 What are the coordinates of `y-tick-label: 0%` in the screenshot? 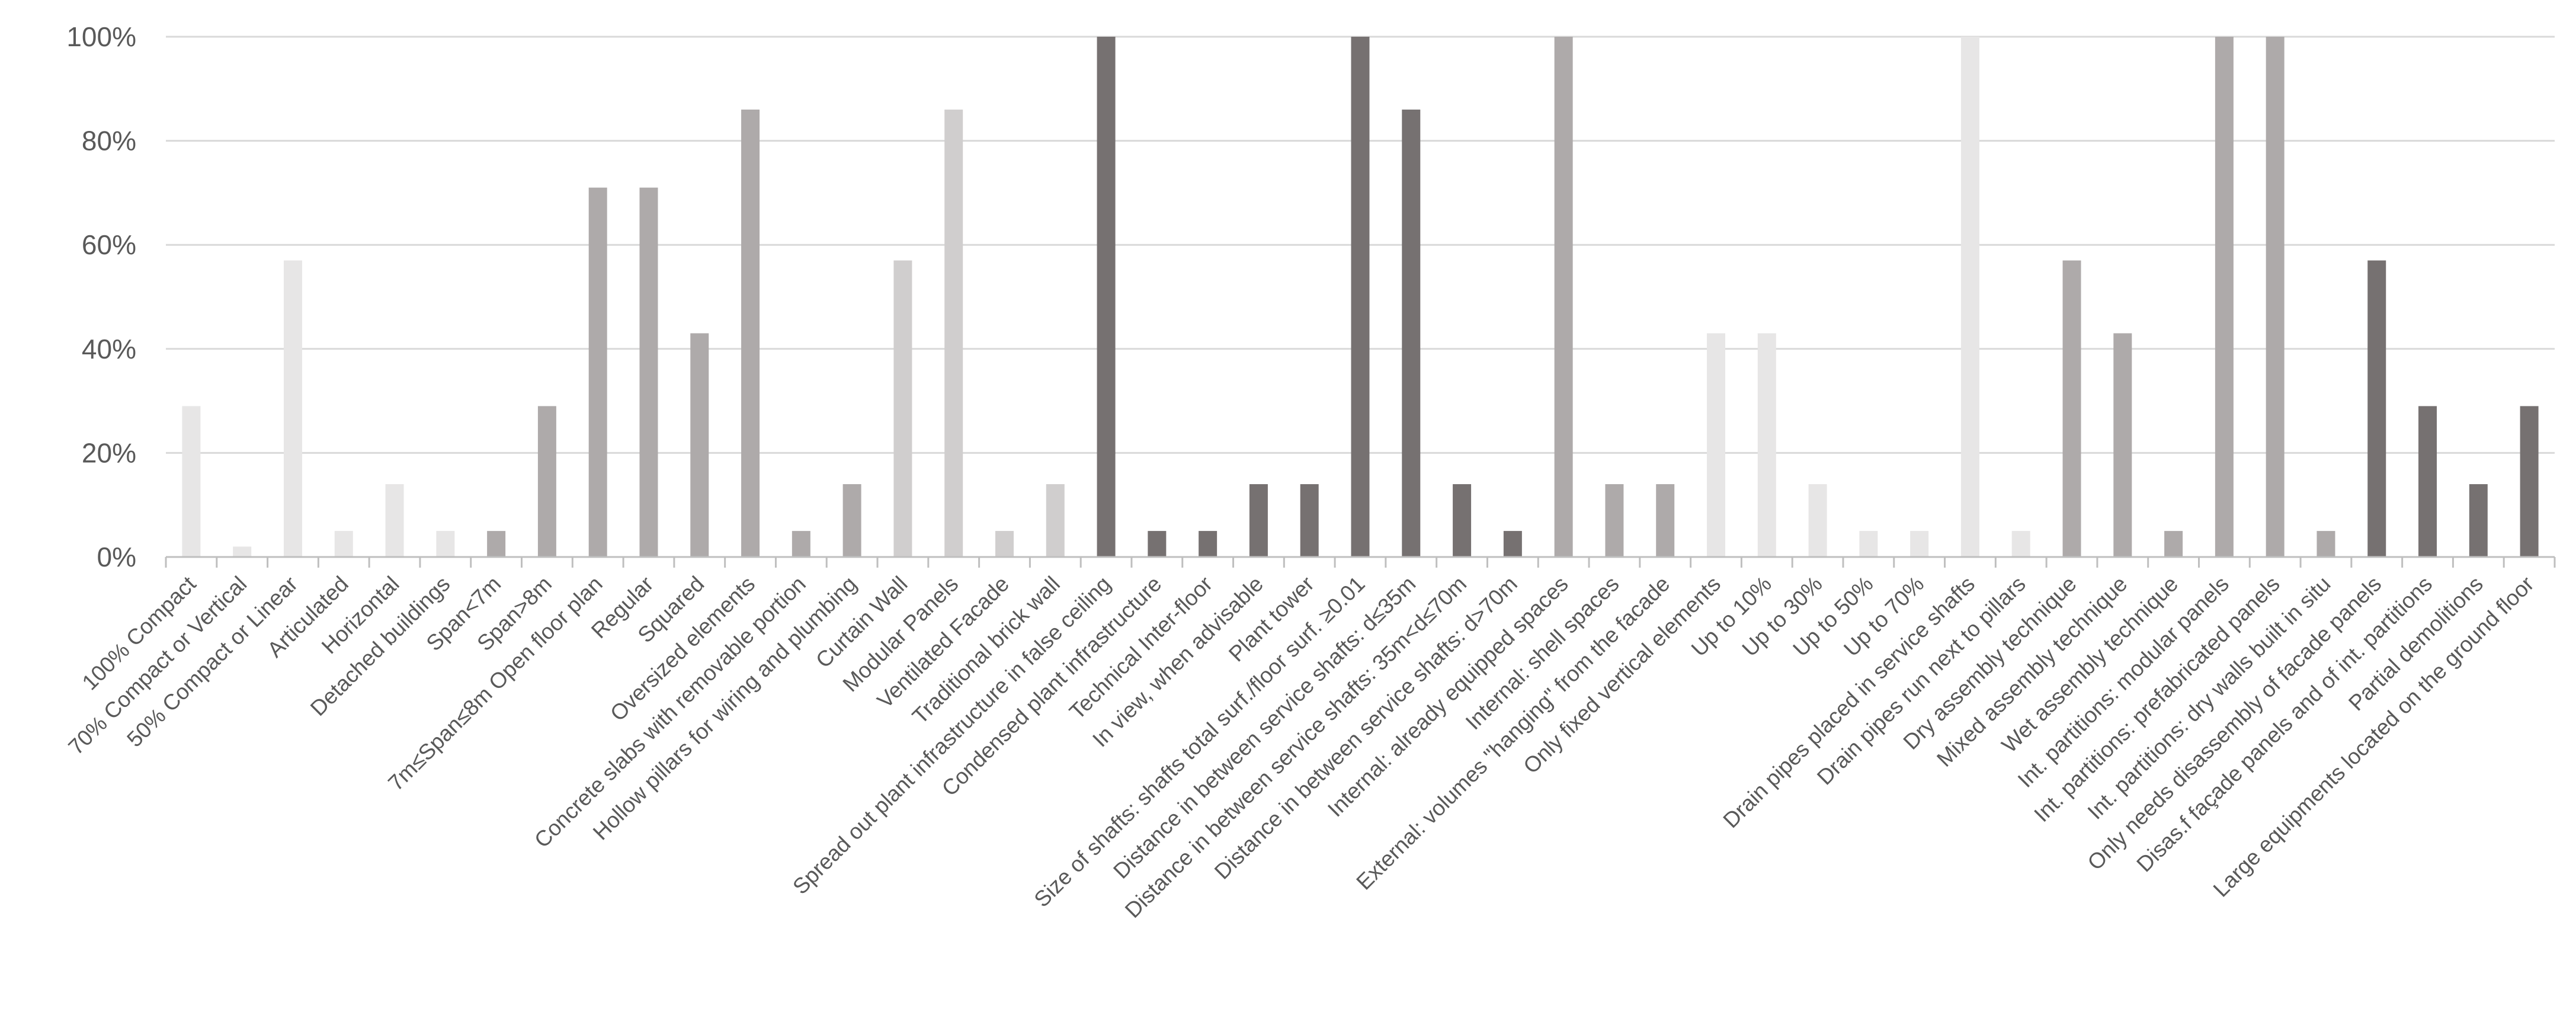 It's located at (117, 557).